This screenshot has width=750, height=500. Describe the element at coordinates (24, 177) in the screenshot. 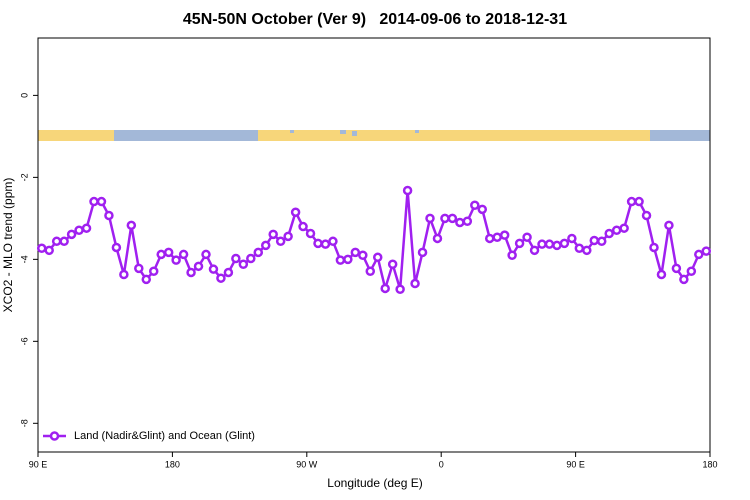

I see `y-tick-label: -2` at that location.